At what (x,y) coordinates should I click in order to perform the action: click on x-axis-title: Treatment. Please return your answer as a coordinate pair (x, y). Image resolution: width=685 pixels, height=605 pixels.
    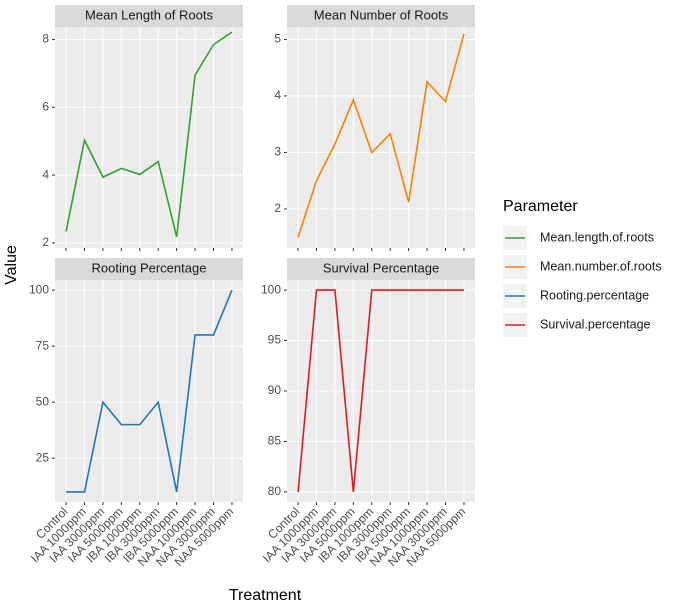
    Looking at the image, I should click on (265, 595).